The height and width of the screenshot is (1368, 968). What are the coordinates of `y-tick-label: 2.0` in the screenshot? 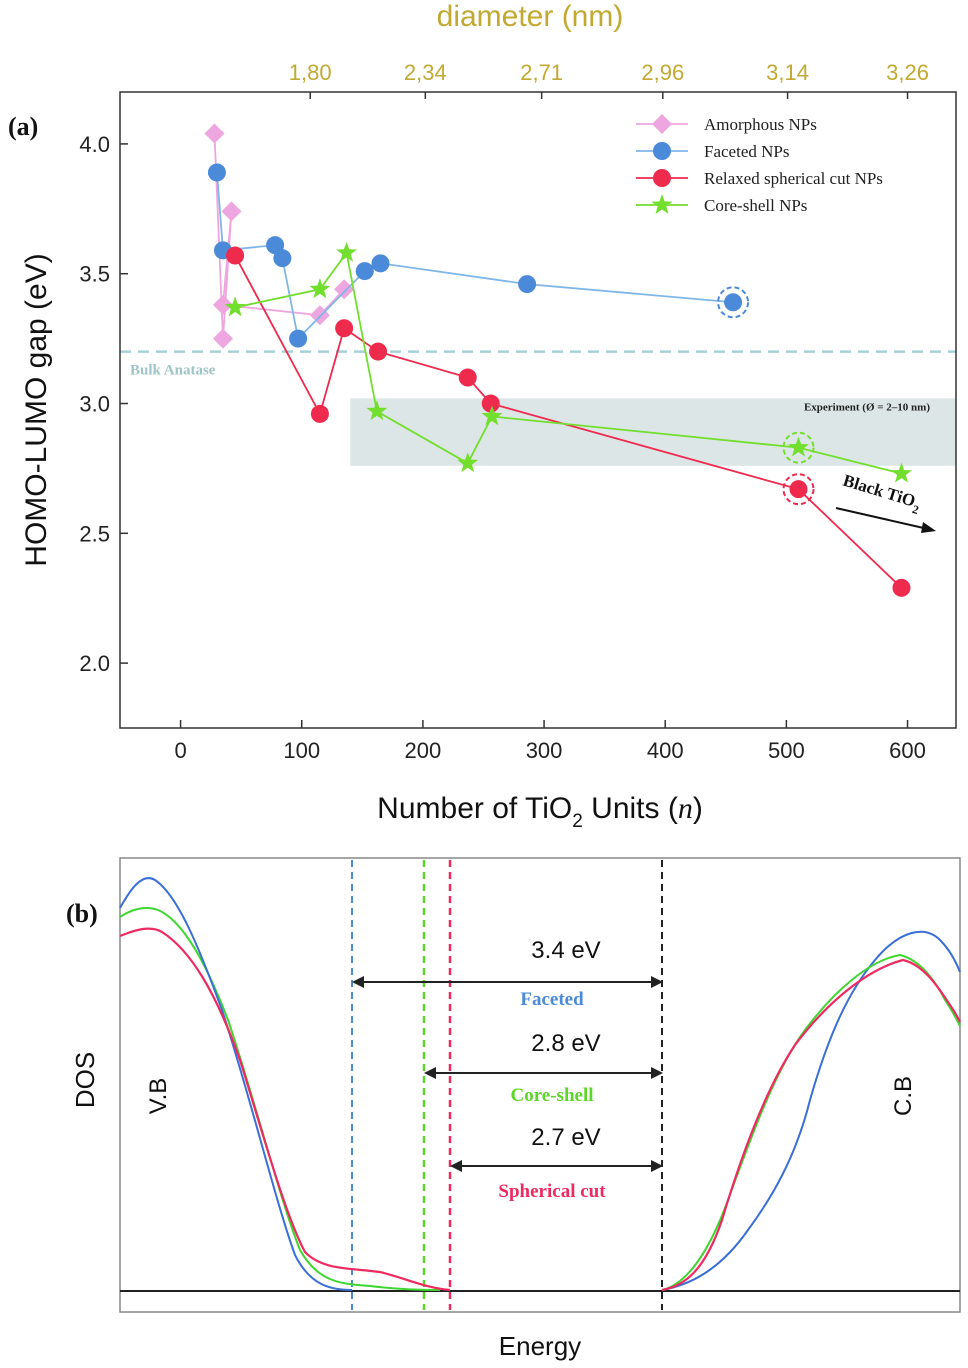 It's located at (94, 663).